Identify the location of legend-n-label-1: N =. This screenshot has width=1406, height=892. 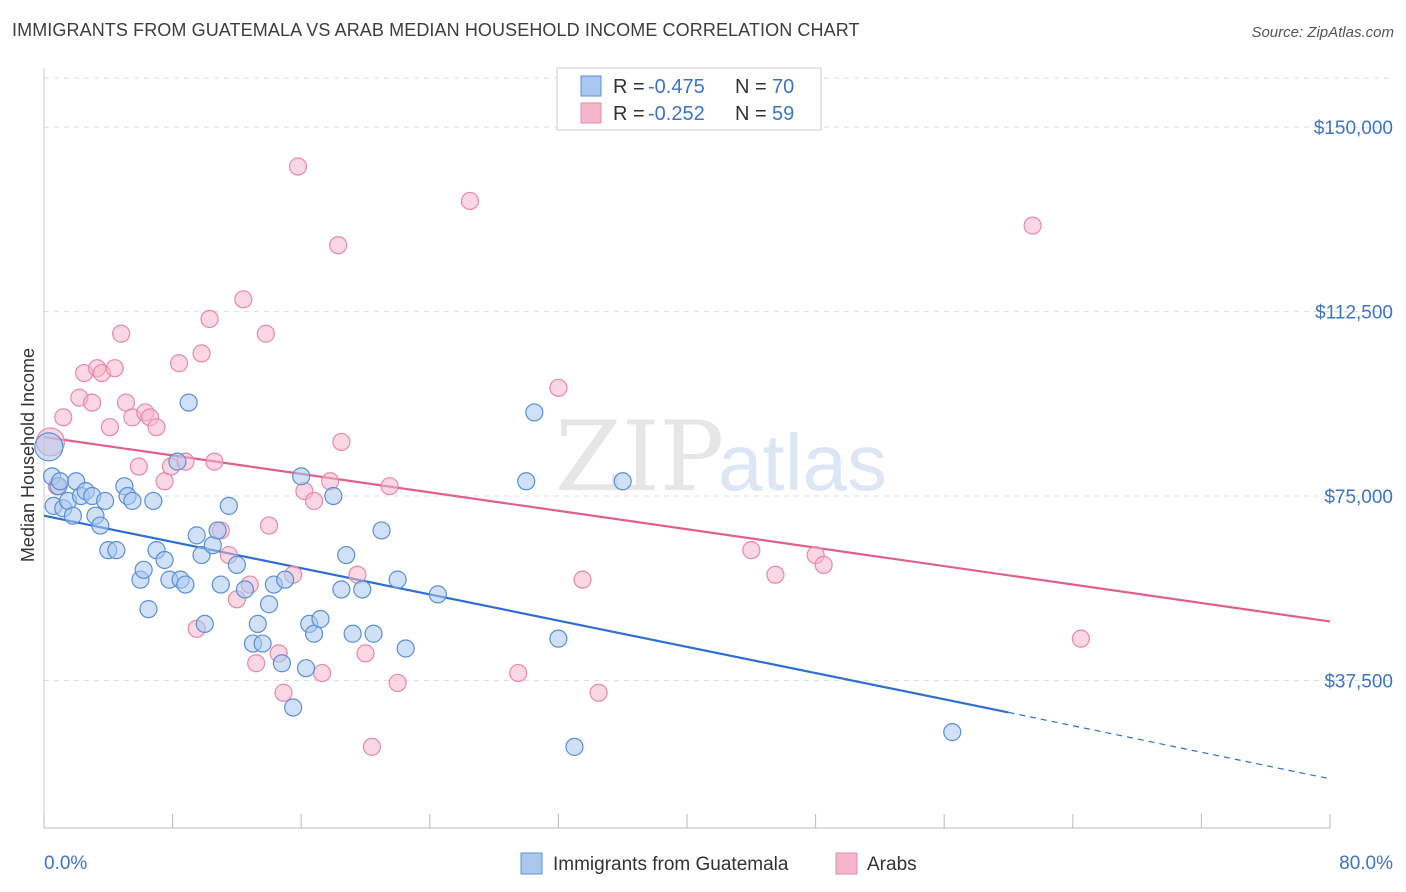
(751, 87).